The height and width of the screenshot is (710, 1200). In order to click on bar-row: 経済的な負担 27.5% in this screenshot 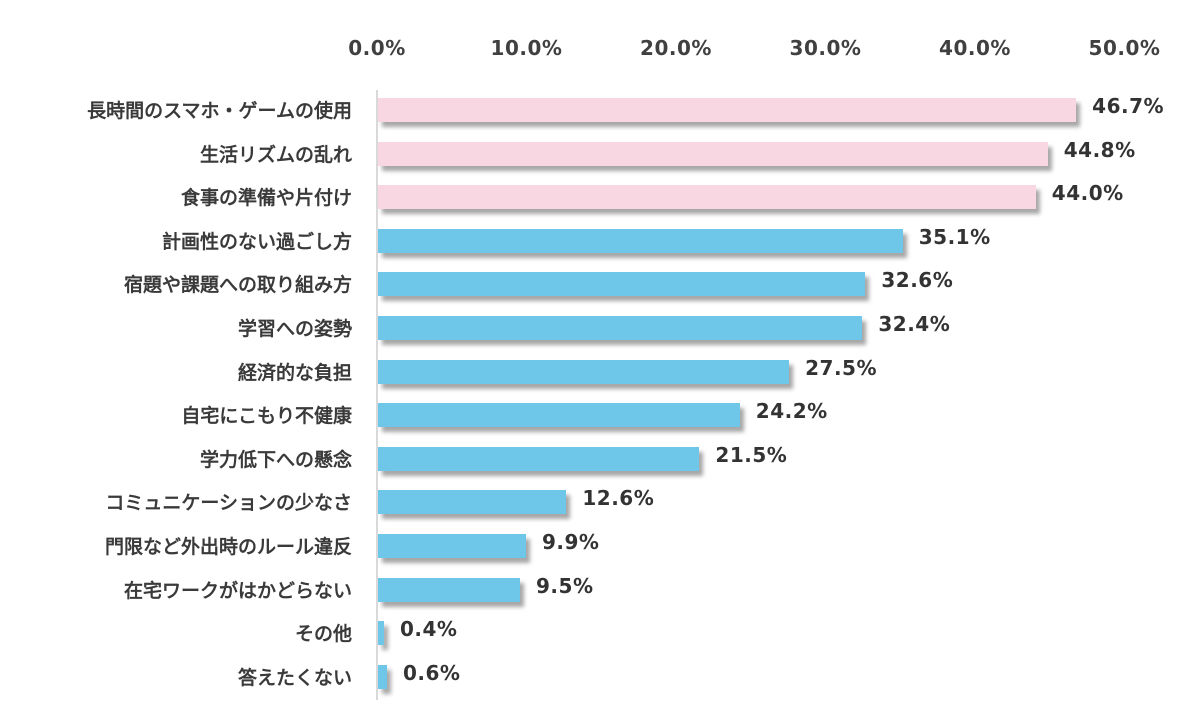, I will do `click(600, 372)`.